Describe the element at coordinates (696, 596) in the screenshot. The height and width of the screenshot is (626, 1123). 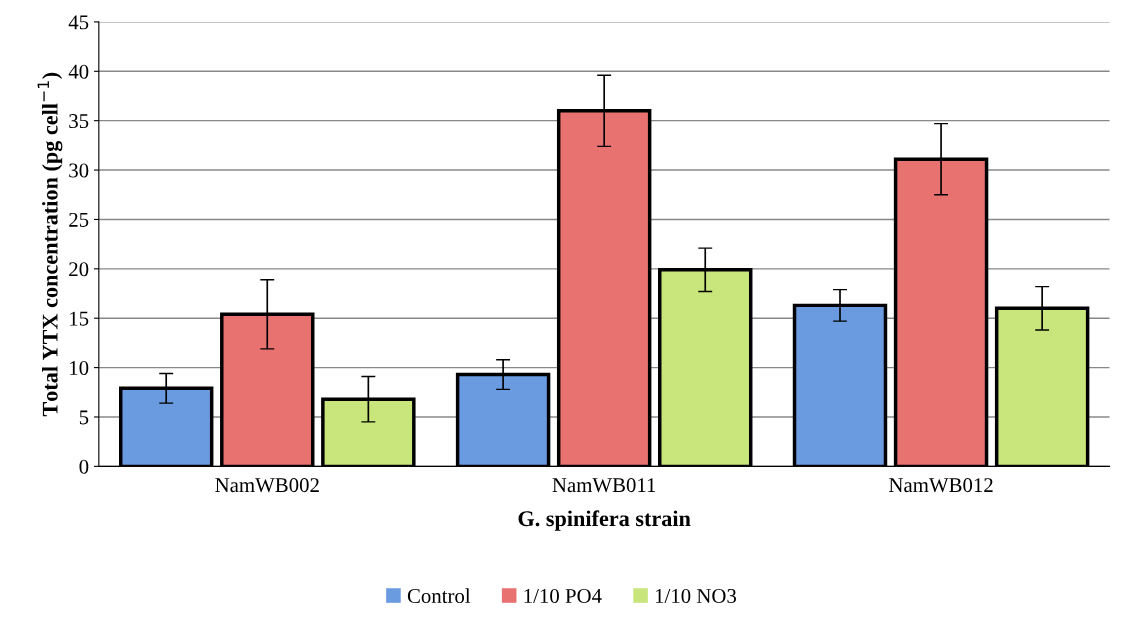
I see `legend-label: 1/10 NO3` at that location.